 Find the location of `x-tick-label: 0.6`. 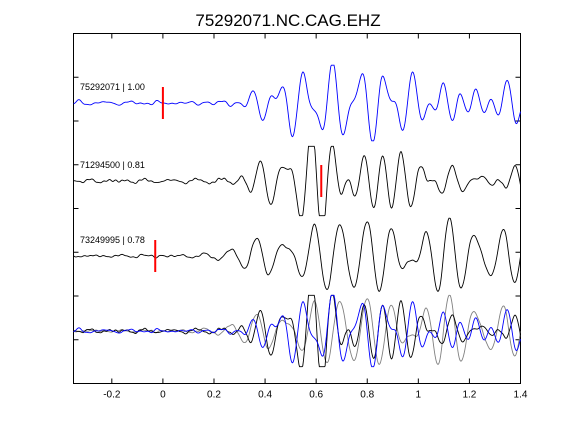

x-tick-label: 0.6 is located at coordinates (316, 395).